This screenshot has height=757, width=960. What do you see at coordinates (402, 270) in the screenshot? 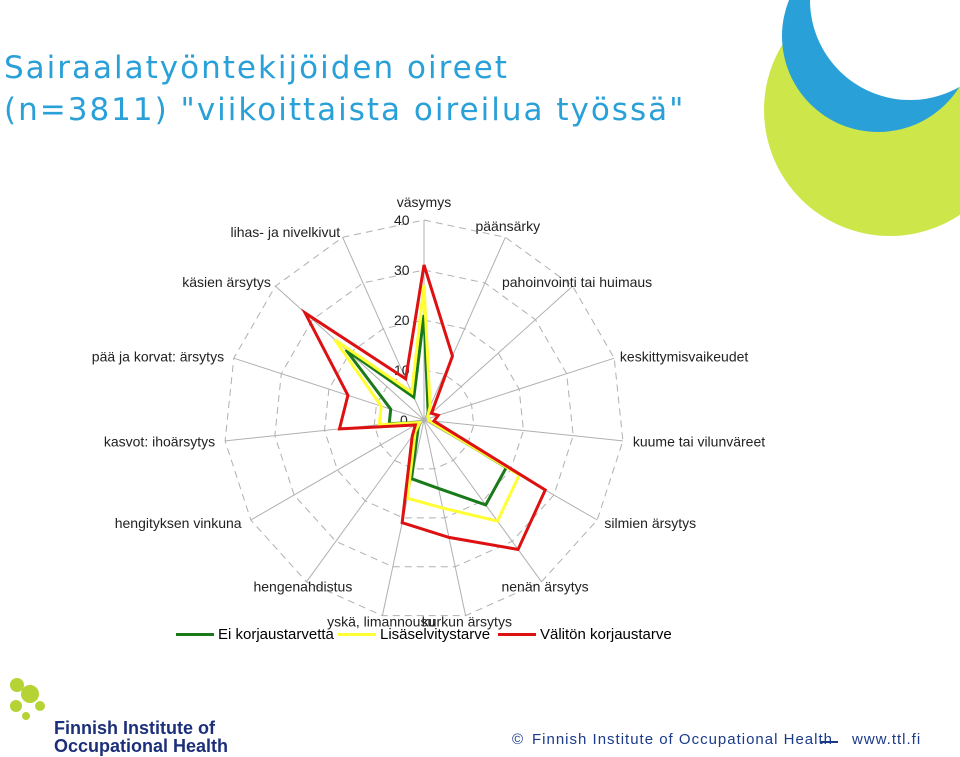
I see `r-tick-label: 30` at bounding box center [402, 270].